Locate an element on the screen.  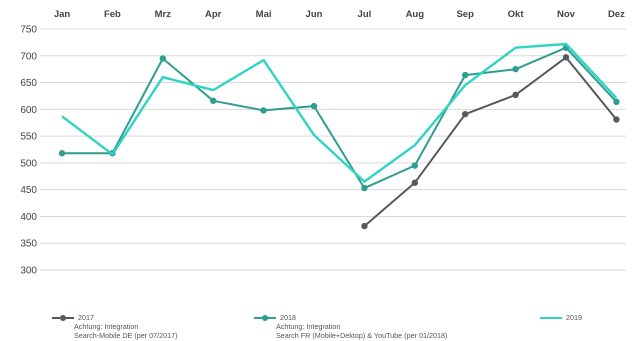
x-tick-label: Nov is located at coordinates (566, 14).